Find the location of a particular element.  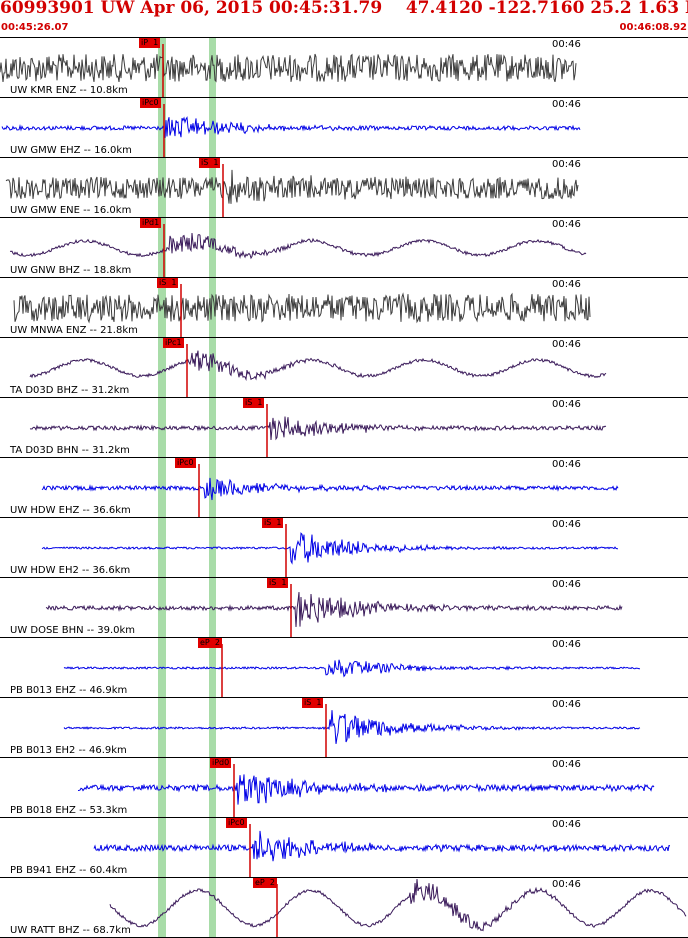

phase-pick-flag: iPd1 is located at coordinates (151, 223).